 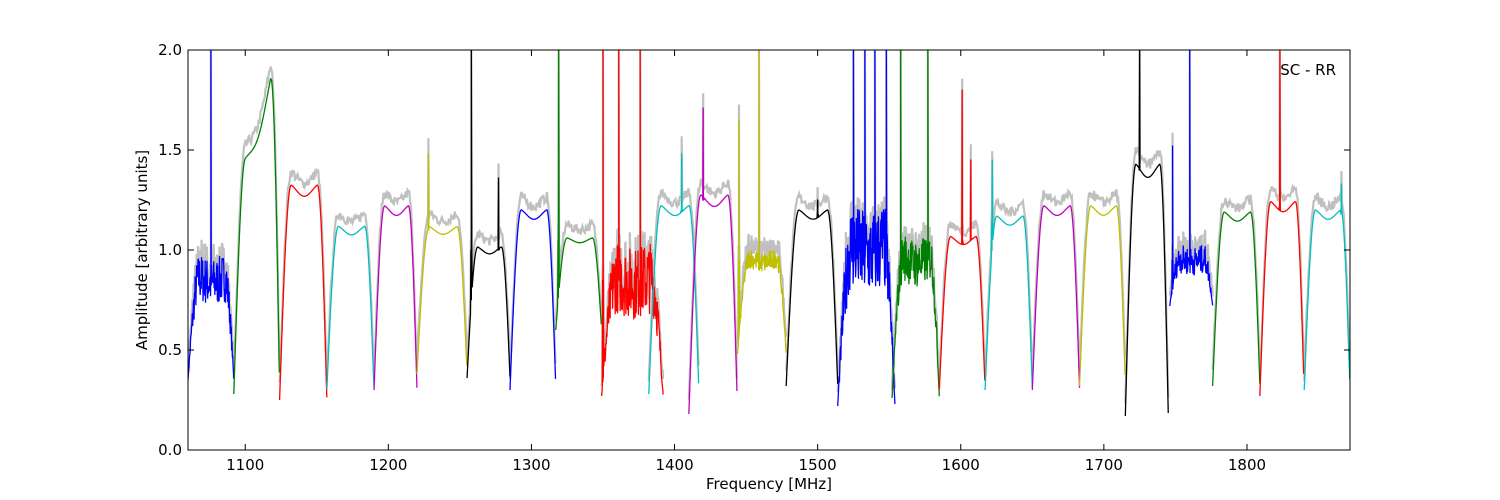 What do you see at coordinates (1308, 70) in the screenshot?
I see `chart-annotation: SC - RR` at bounding box center [1308, 70].